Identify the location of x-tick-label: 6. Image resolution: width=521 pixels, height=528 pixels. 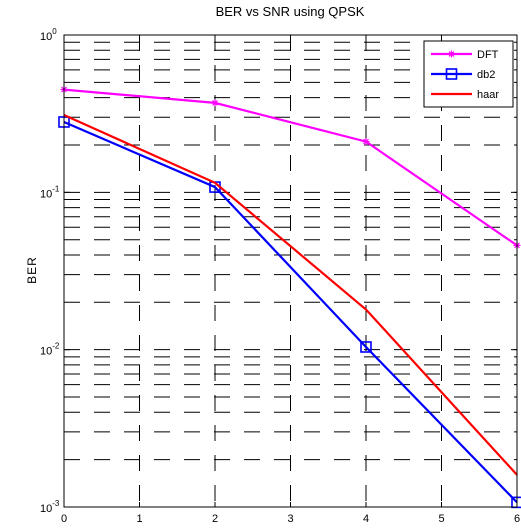
(517, 519).